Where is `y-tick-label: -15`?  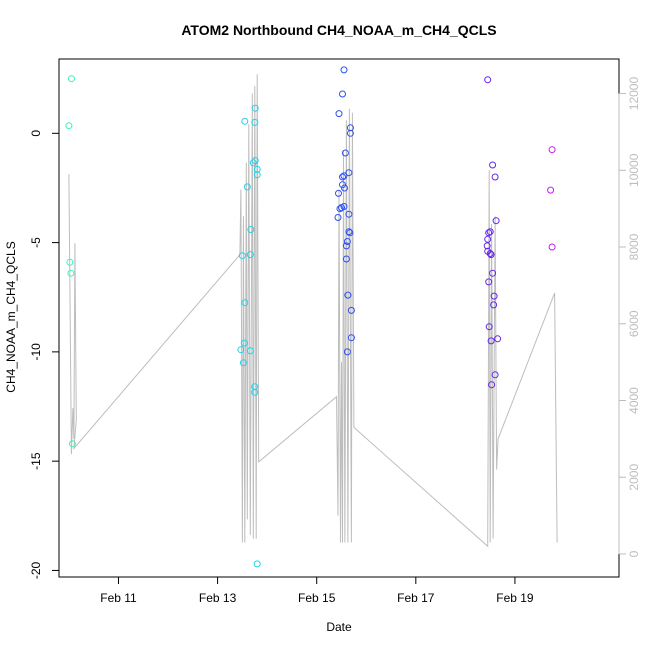
y-tick-label: -15 is located at coordinates (36, 461).